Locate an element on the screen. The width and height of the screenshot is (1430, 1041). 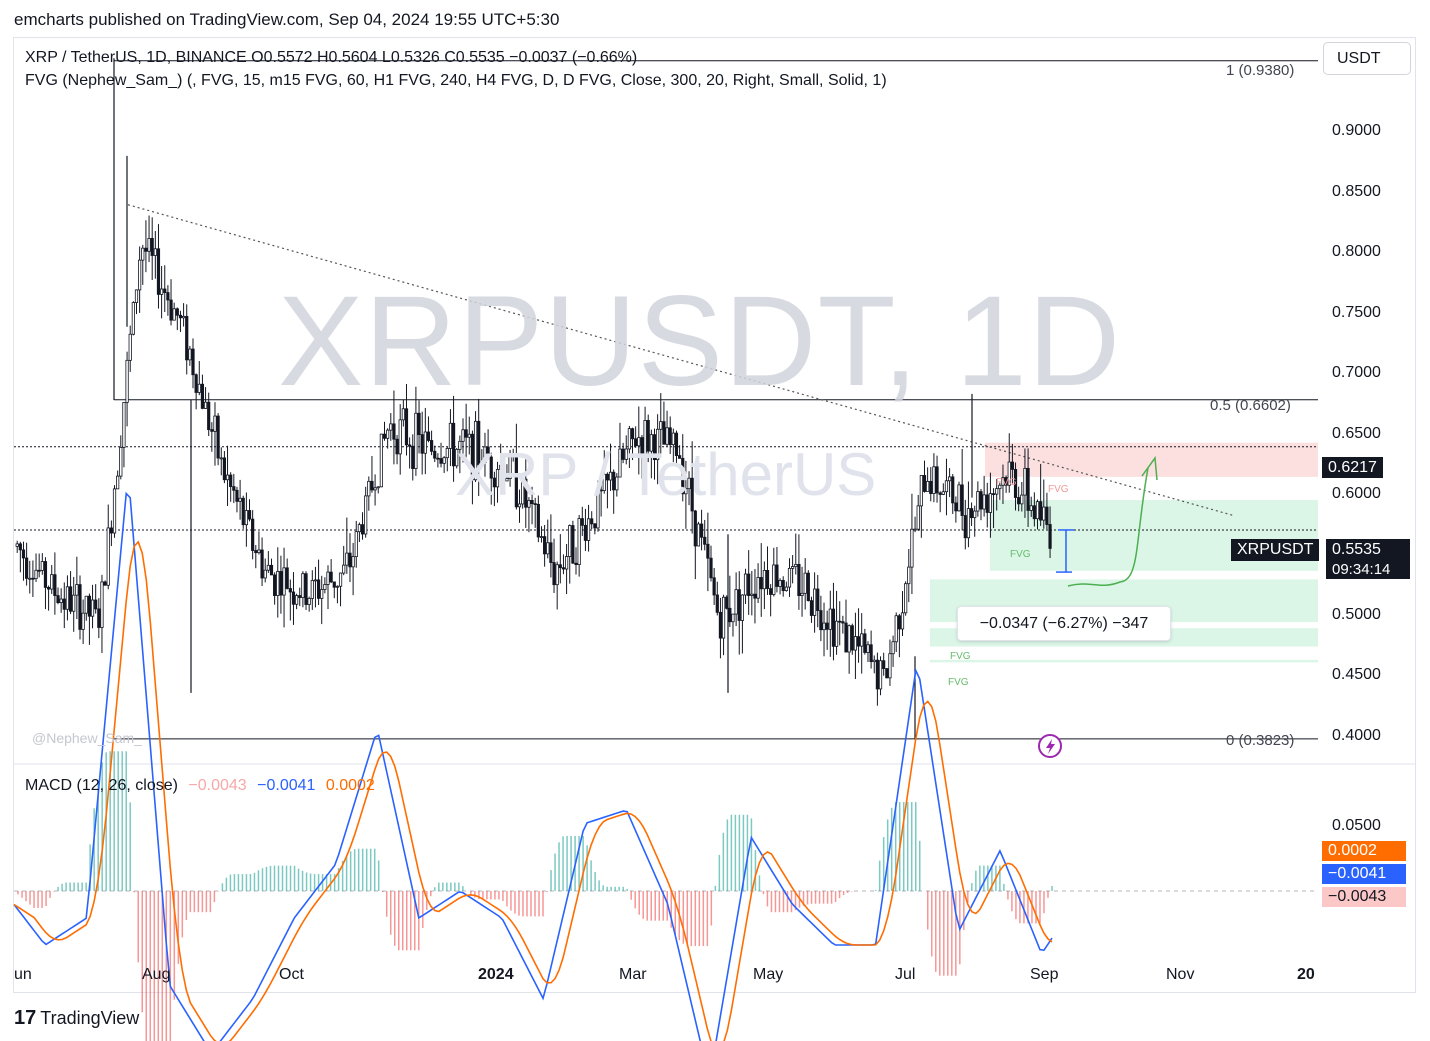
last-price-tag: 0.5535 is located at coordinates (1368, 549).